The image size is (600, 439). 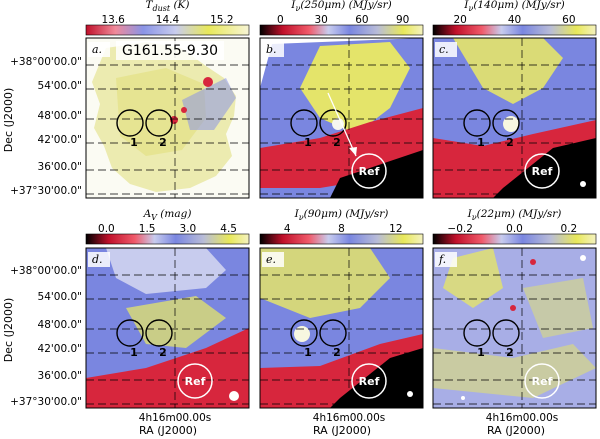 What do you see at coordinates (46, 271) in the screenshot?
I see `dec-tick: +38°00'00.0"` at bounding box center [46, 271].